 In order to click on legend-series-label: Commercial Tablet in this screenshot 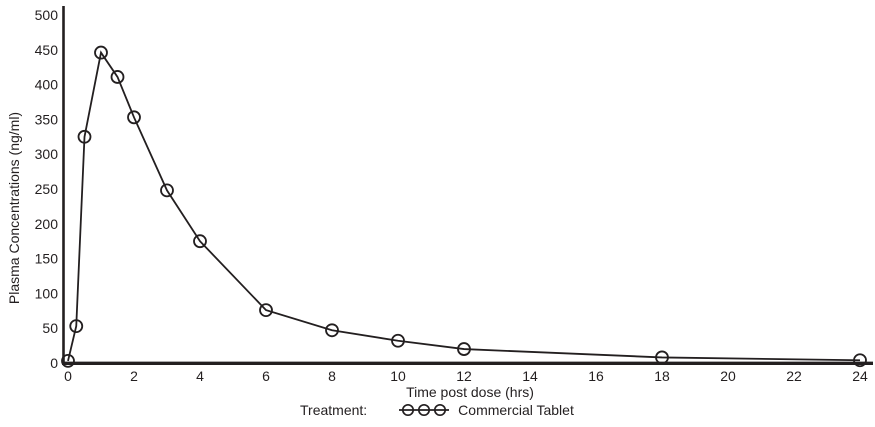, I will do `click(516, 410)`.